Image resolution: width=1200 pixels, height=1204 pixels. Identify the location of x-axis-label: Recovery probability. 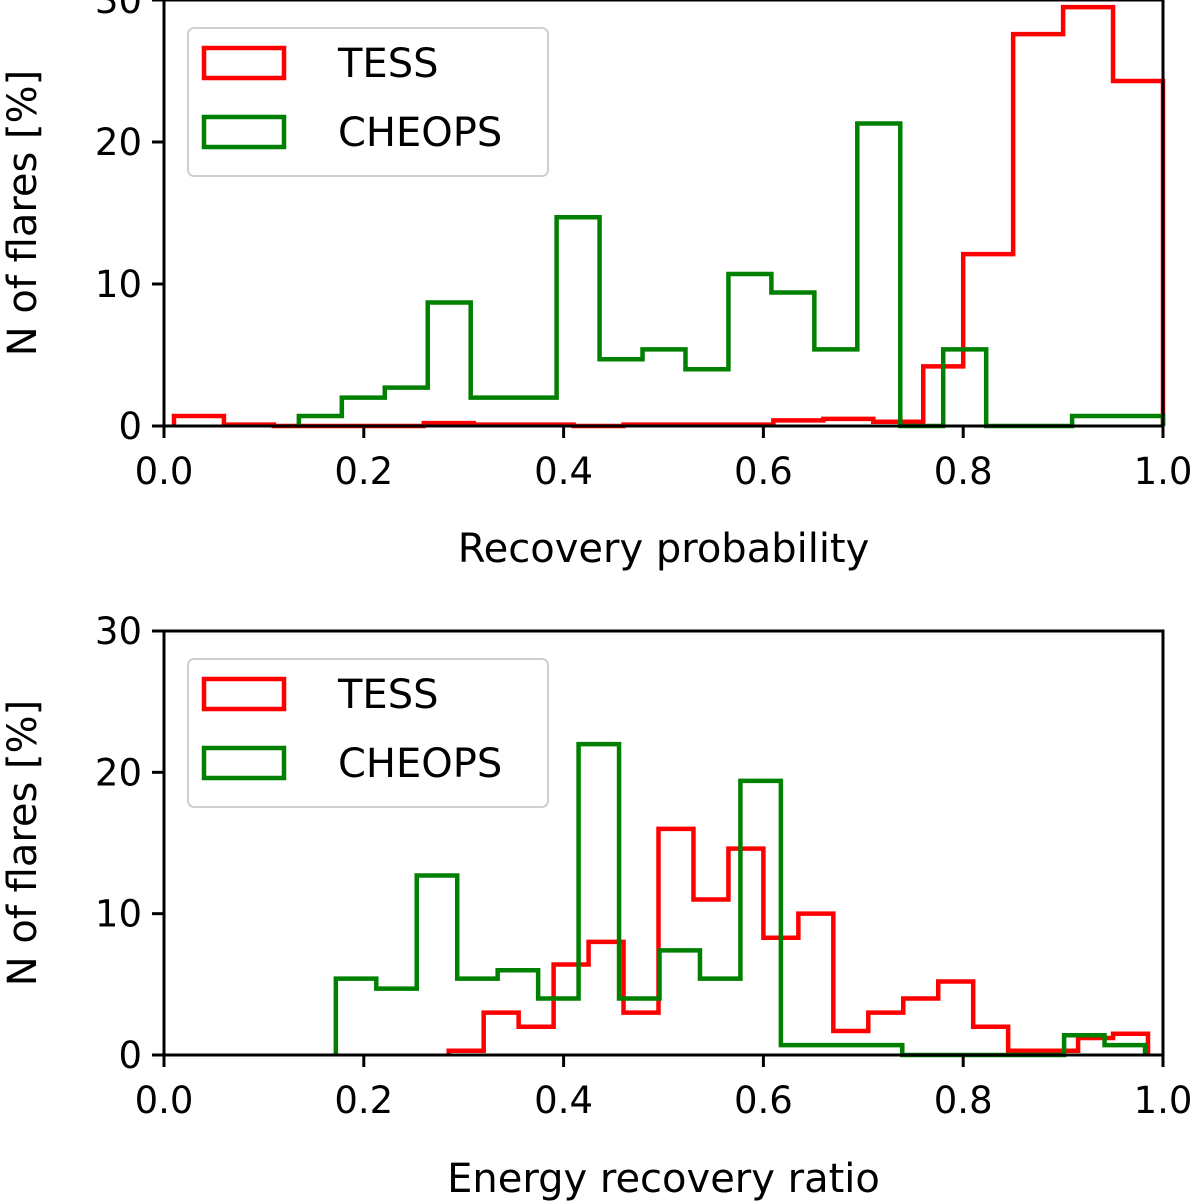
(664, 549).